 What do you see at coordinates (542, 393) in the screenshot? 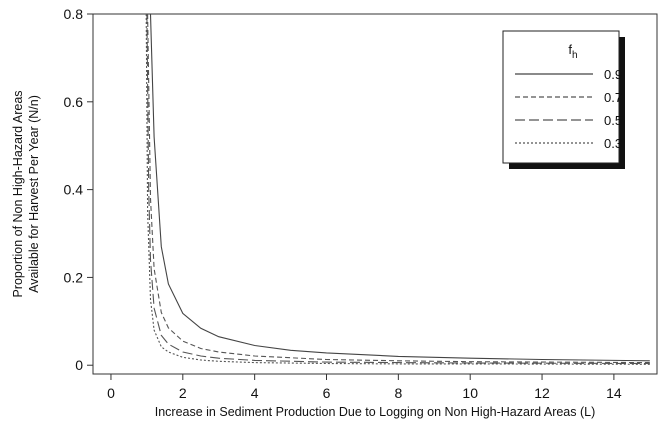
I see `x-tick-label: 12` at bounding box center [542, 393].